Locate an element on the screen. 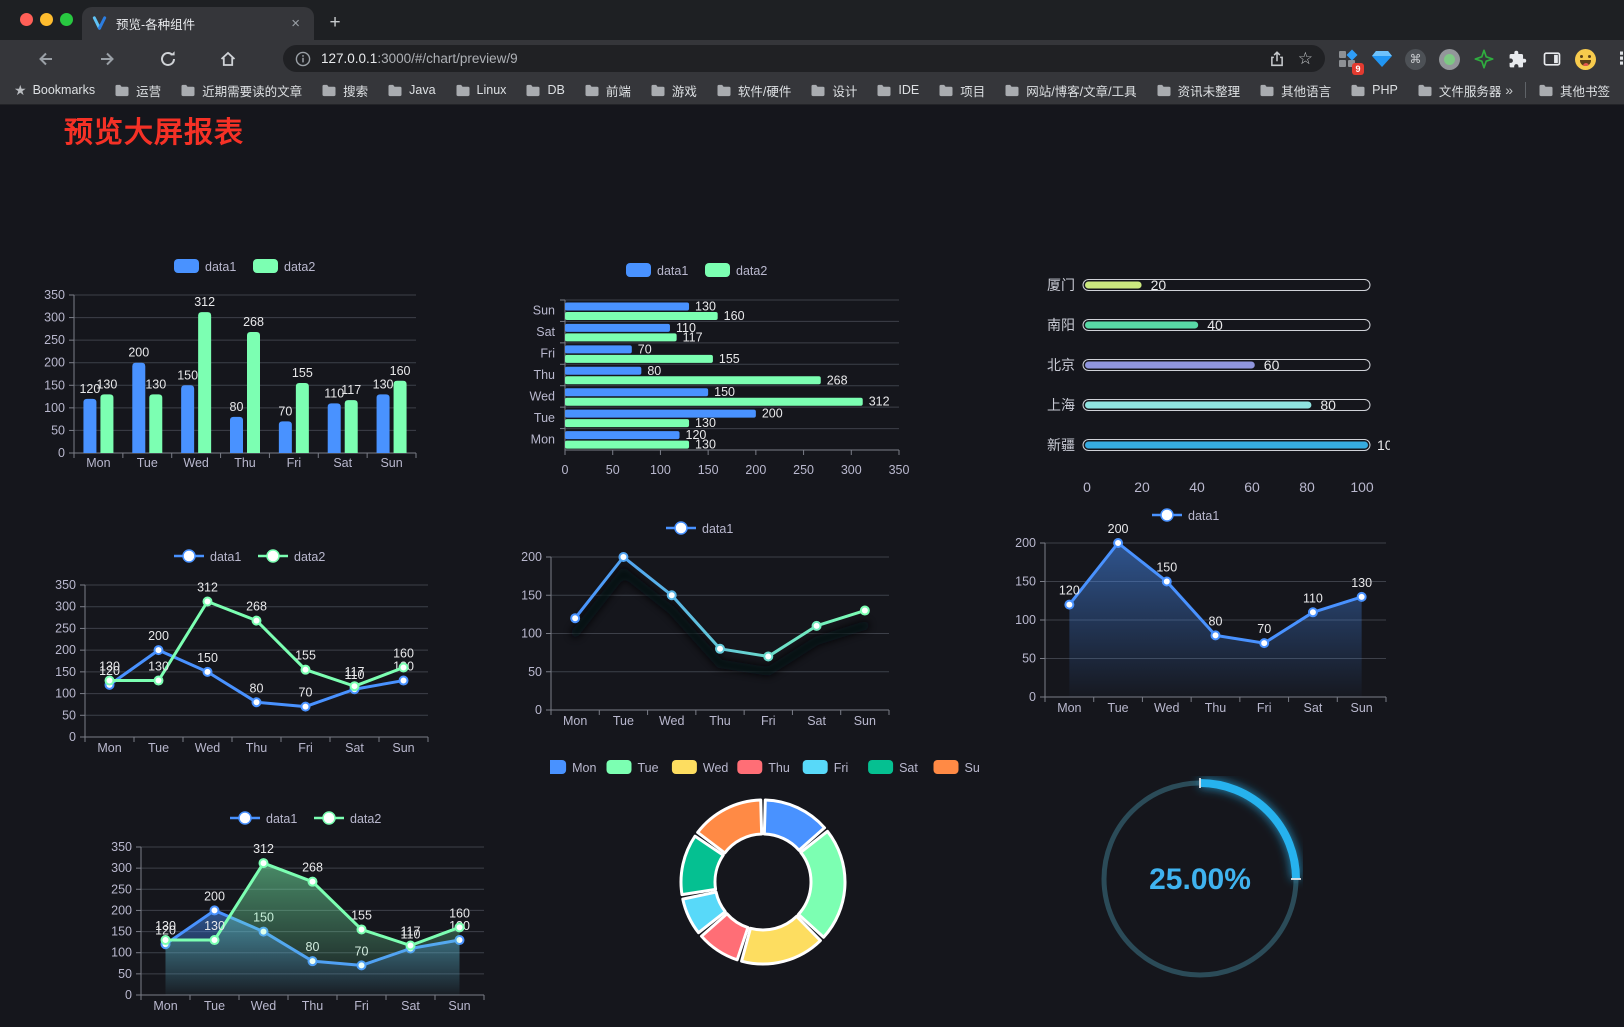 The width and height of the screenshot is (1624, 1027). bookmark-item: 其他语言 is located at coordinates (1295, 90).